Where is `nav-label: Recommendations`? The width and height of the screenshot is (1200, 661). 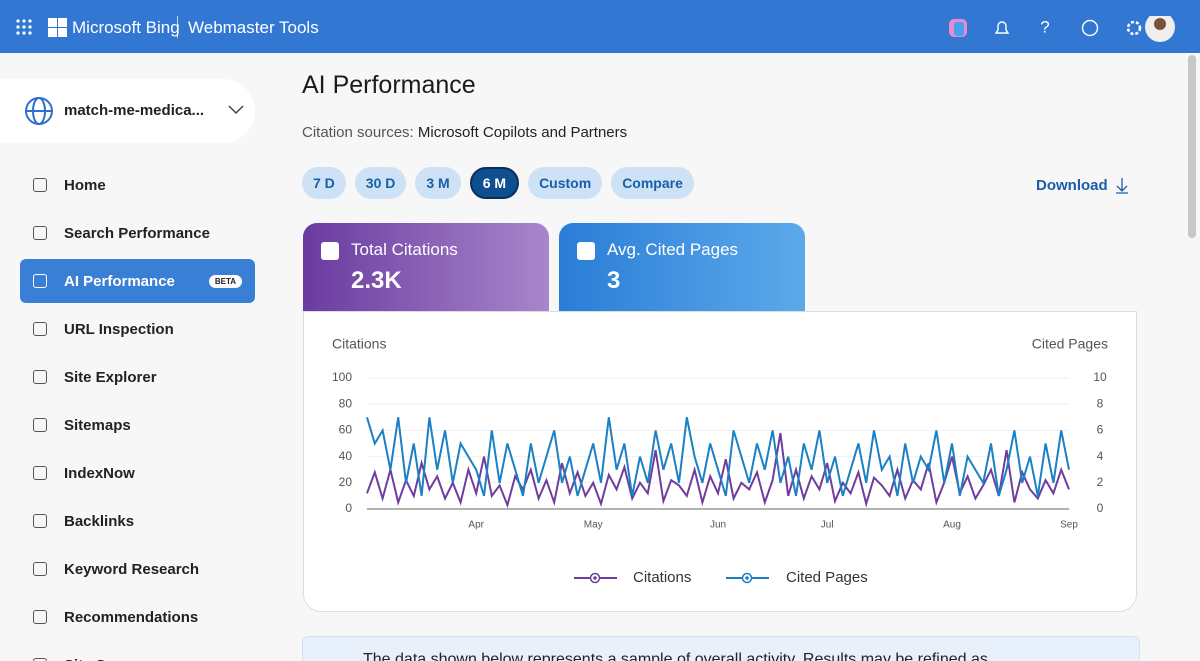 nav-label: Recommendations is located at coordinates (131, 617).